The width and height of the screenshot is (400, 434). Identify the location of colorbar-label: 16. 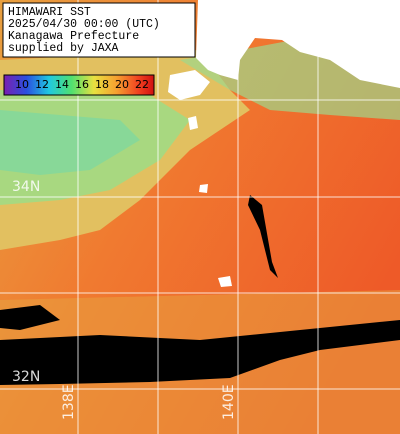
(82, 84).